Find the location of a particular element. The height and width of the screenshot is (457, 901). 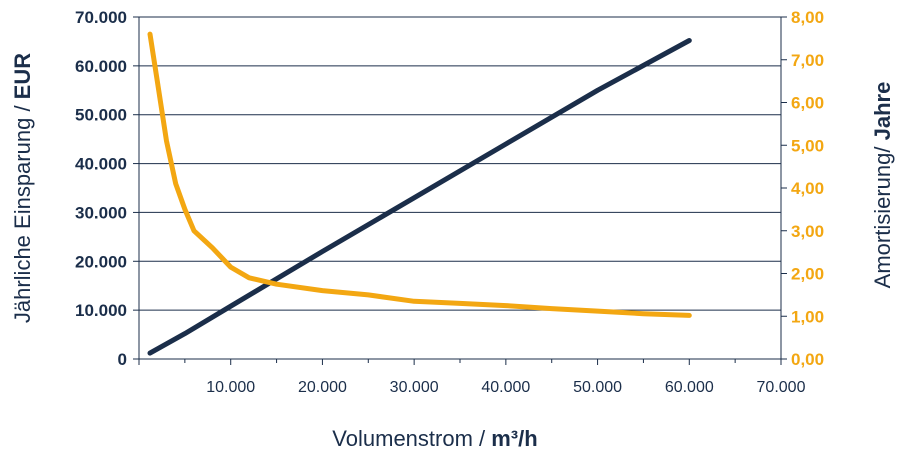

left-y-tick-label: 40.000 is located at coordinates (101, 164).